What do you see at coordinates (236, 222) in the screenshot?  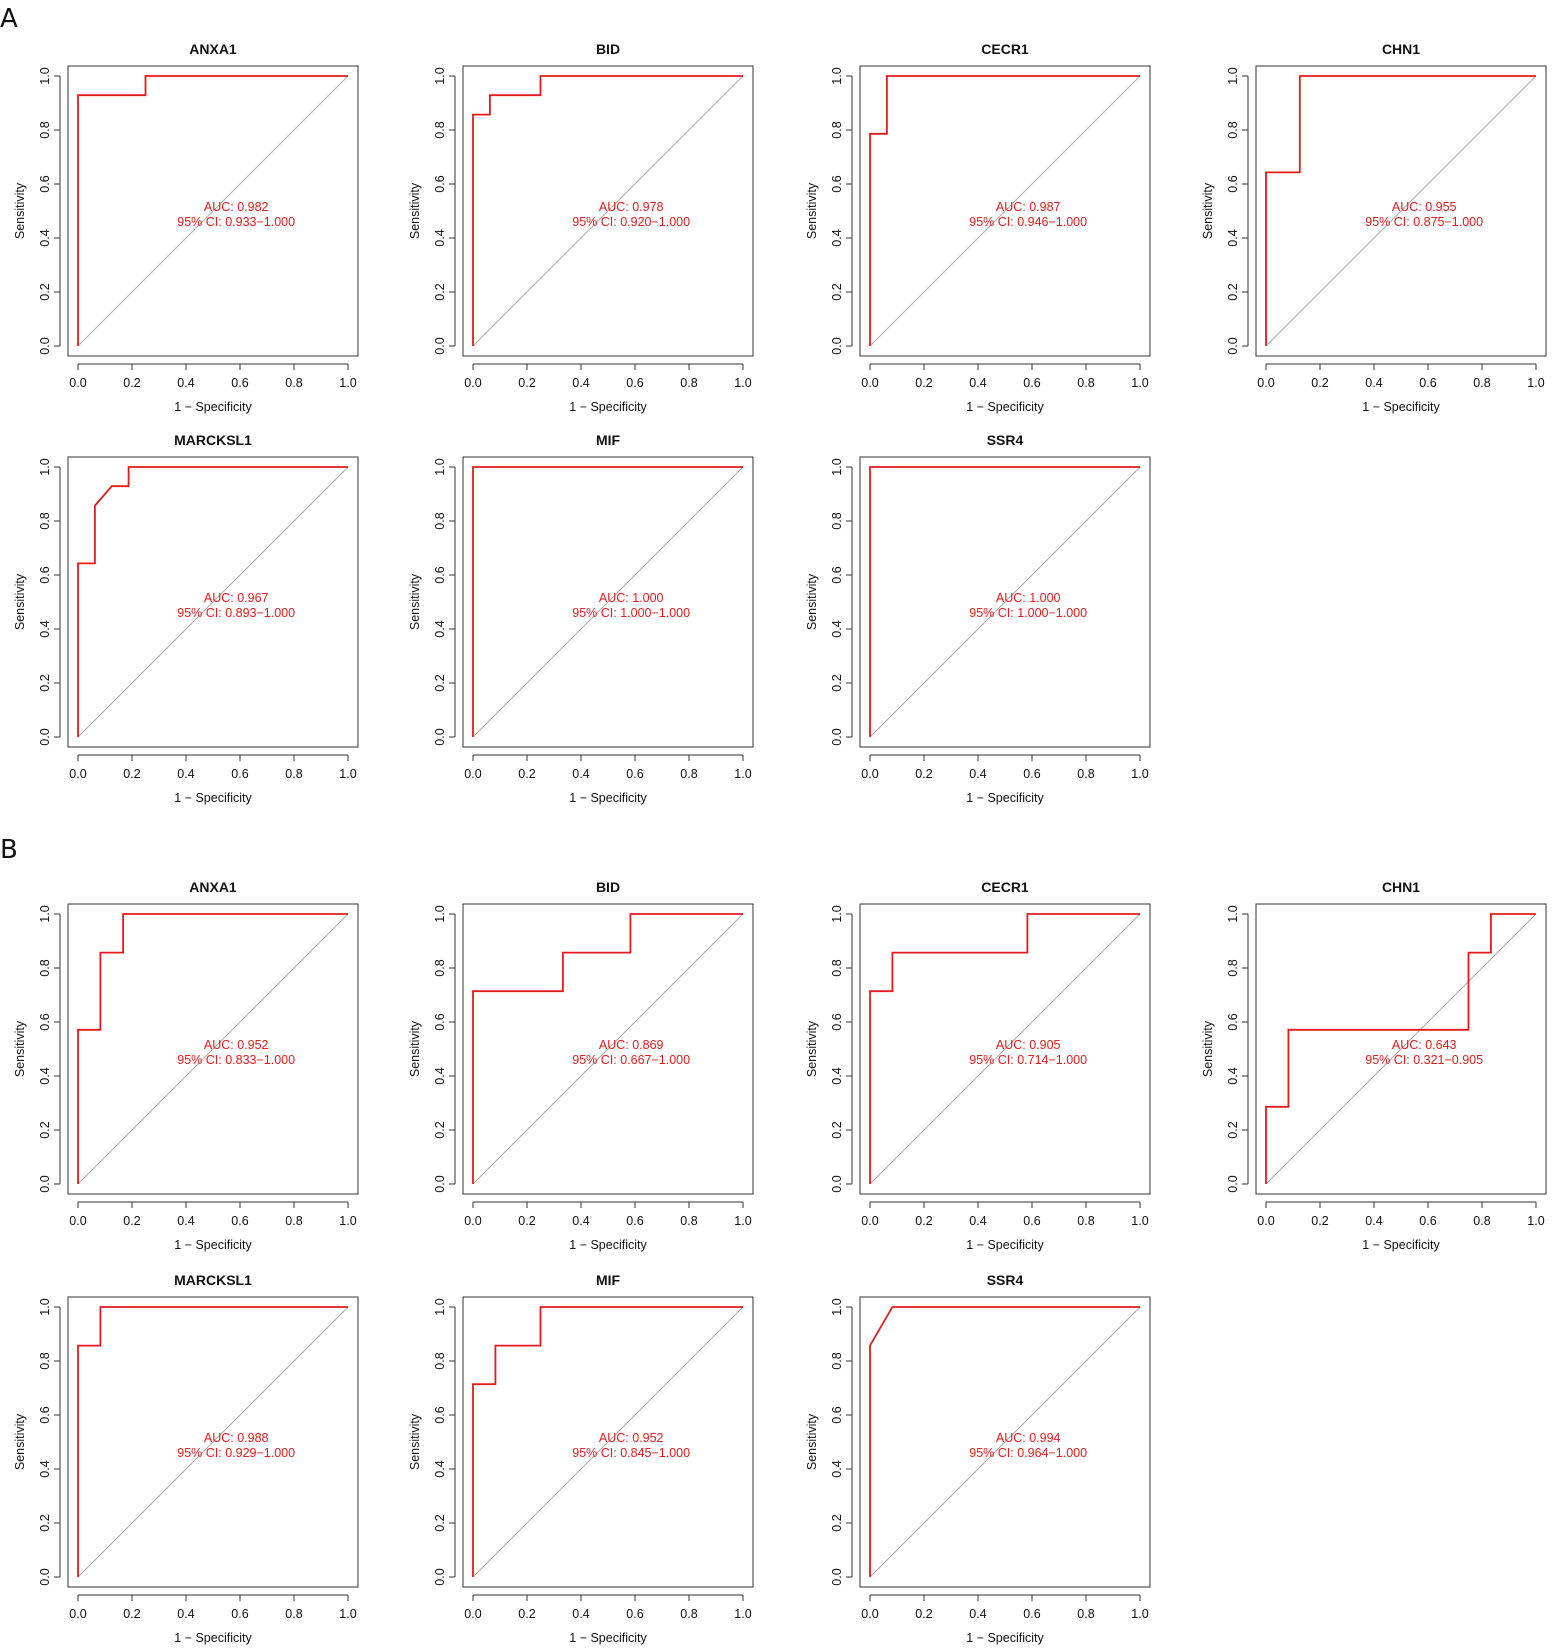 I see `auc-ci-label: 95% CI: 0.933−1.000` at bounding box center [236, 222].